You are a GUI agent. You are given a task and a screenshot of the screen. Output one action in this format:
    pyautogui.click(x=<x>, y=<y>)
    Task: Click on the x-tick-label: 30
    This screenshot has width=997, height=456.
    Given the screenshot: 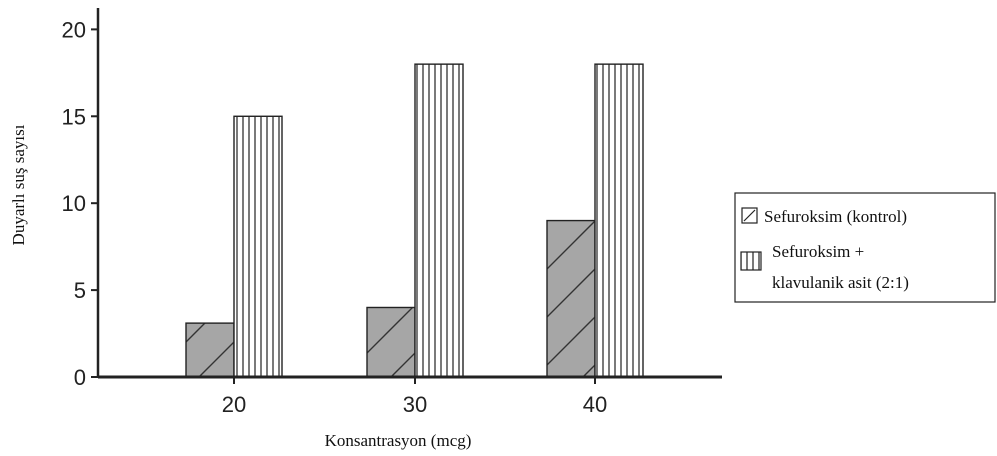 What is the action you would take?
    pyautogui.click(x=415, y=404)
    